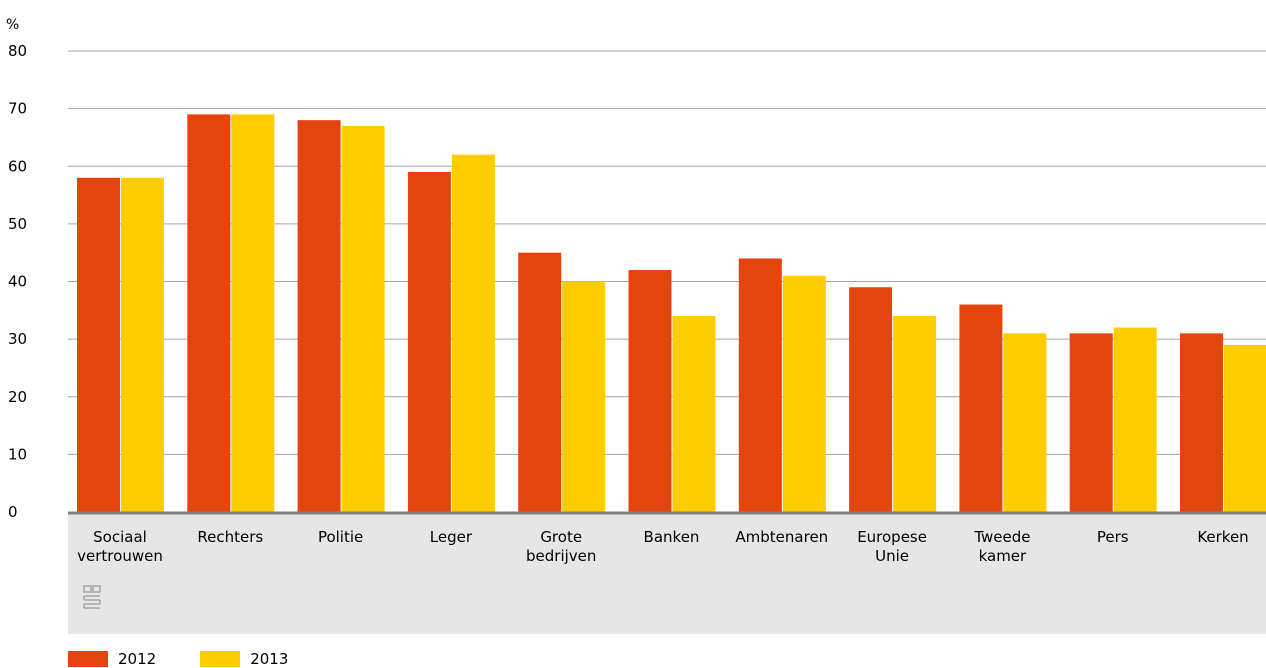  I want to click on y-axis-unit-label: %, so click(12, 25).